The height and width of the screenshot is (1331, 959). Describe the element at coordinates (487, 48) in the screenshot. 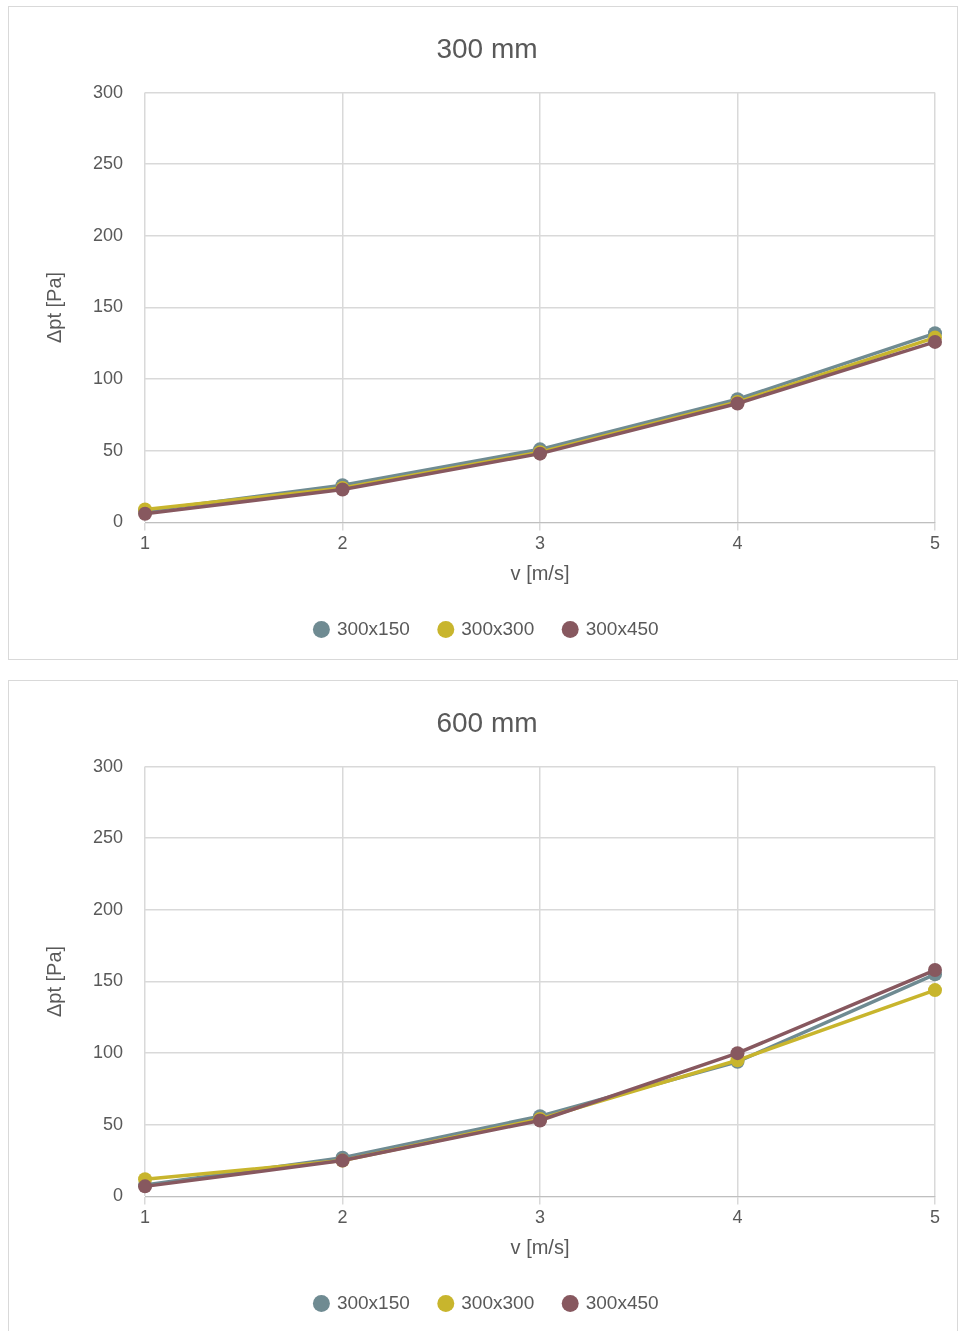

I see `chart-title: 300 mm` at that location.